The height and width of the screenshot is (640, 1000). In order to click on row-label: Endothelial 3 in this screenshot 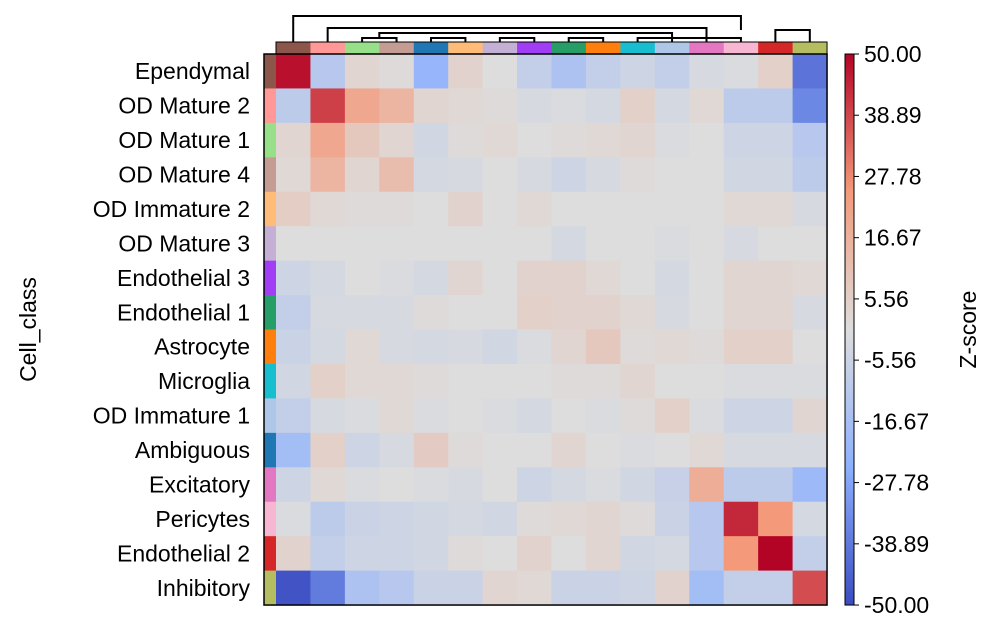, I will do `click(183, 278)`.